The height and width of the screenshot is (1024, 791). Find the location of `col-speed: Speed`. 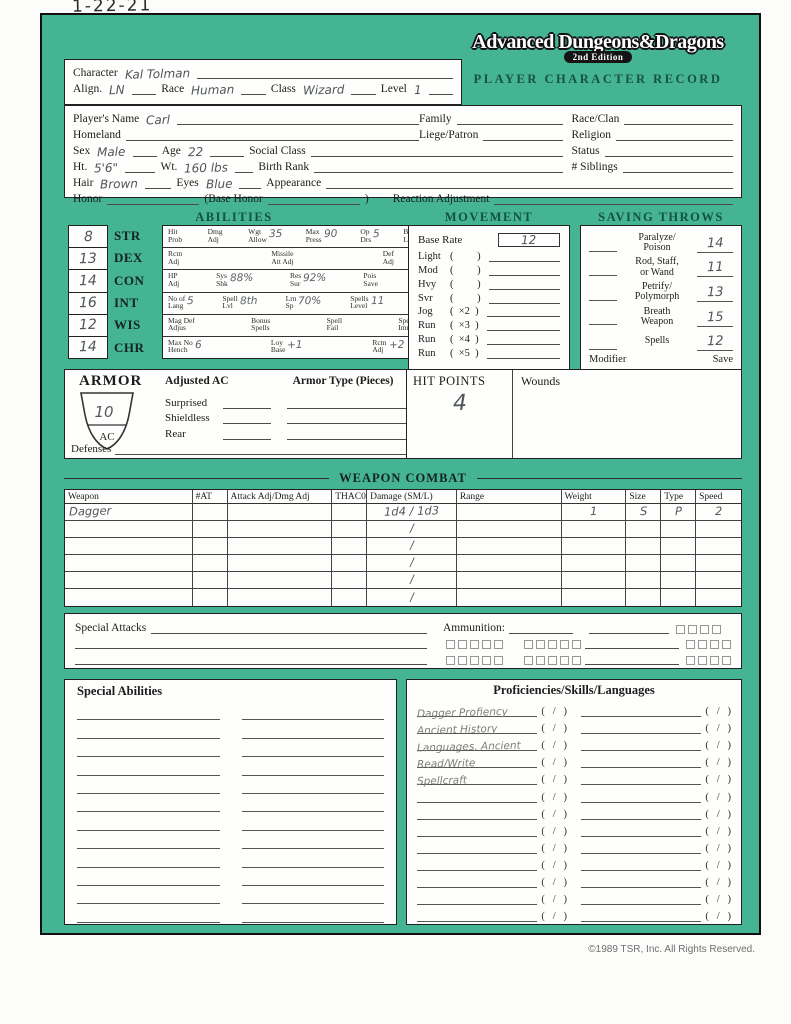

col-speed: Speed is located at coordinates (718, 497).